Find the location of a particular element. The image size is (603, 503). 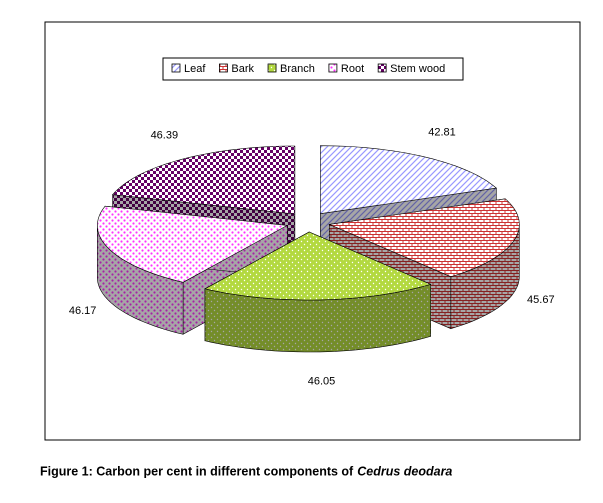

data-label: 46.39 is located at coordinates (165, 135).